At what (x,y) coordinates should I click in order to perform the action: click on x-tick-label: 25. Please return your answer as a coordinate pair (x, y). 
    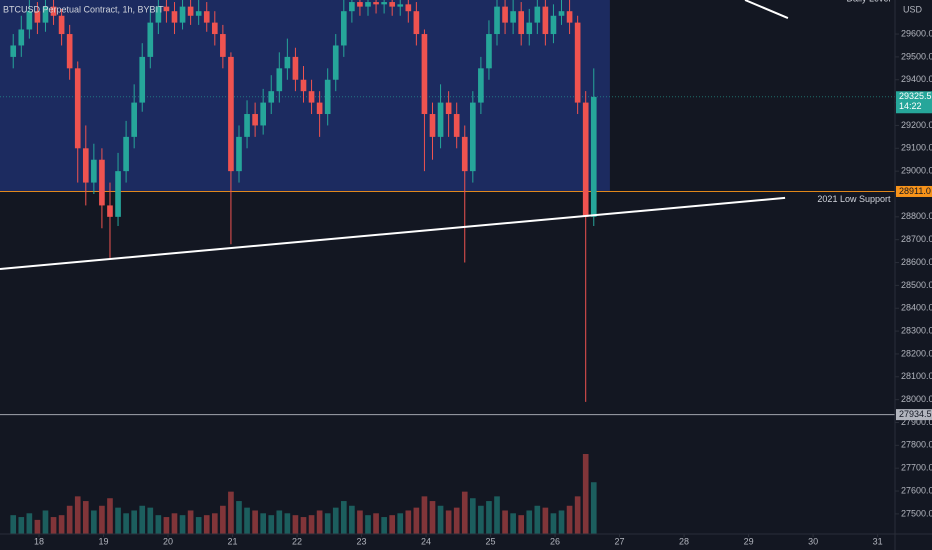
    Looking at the image, I should click on (491, 541).